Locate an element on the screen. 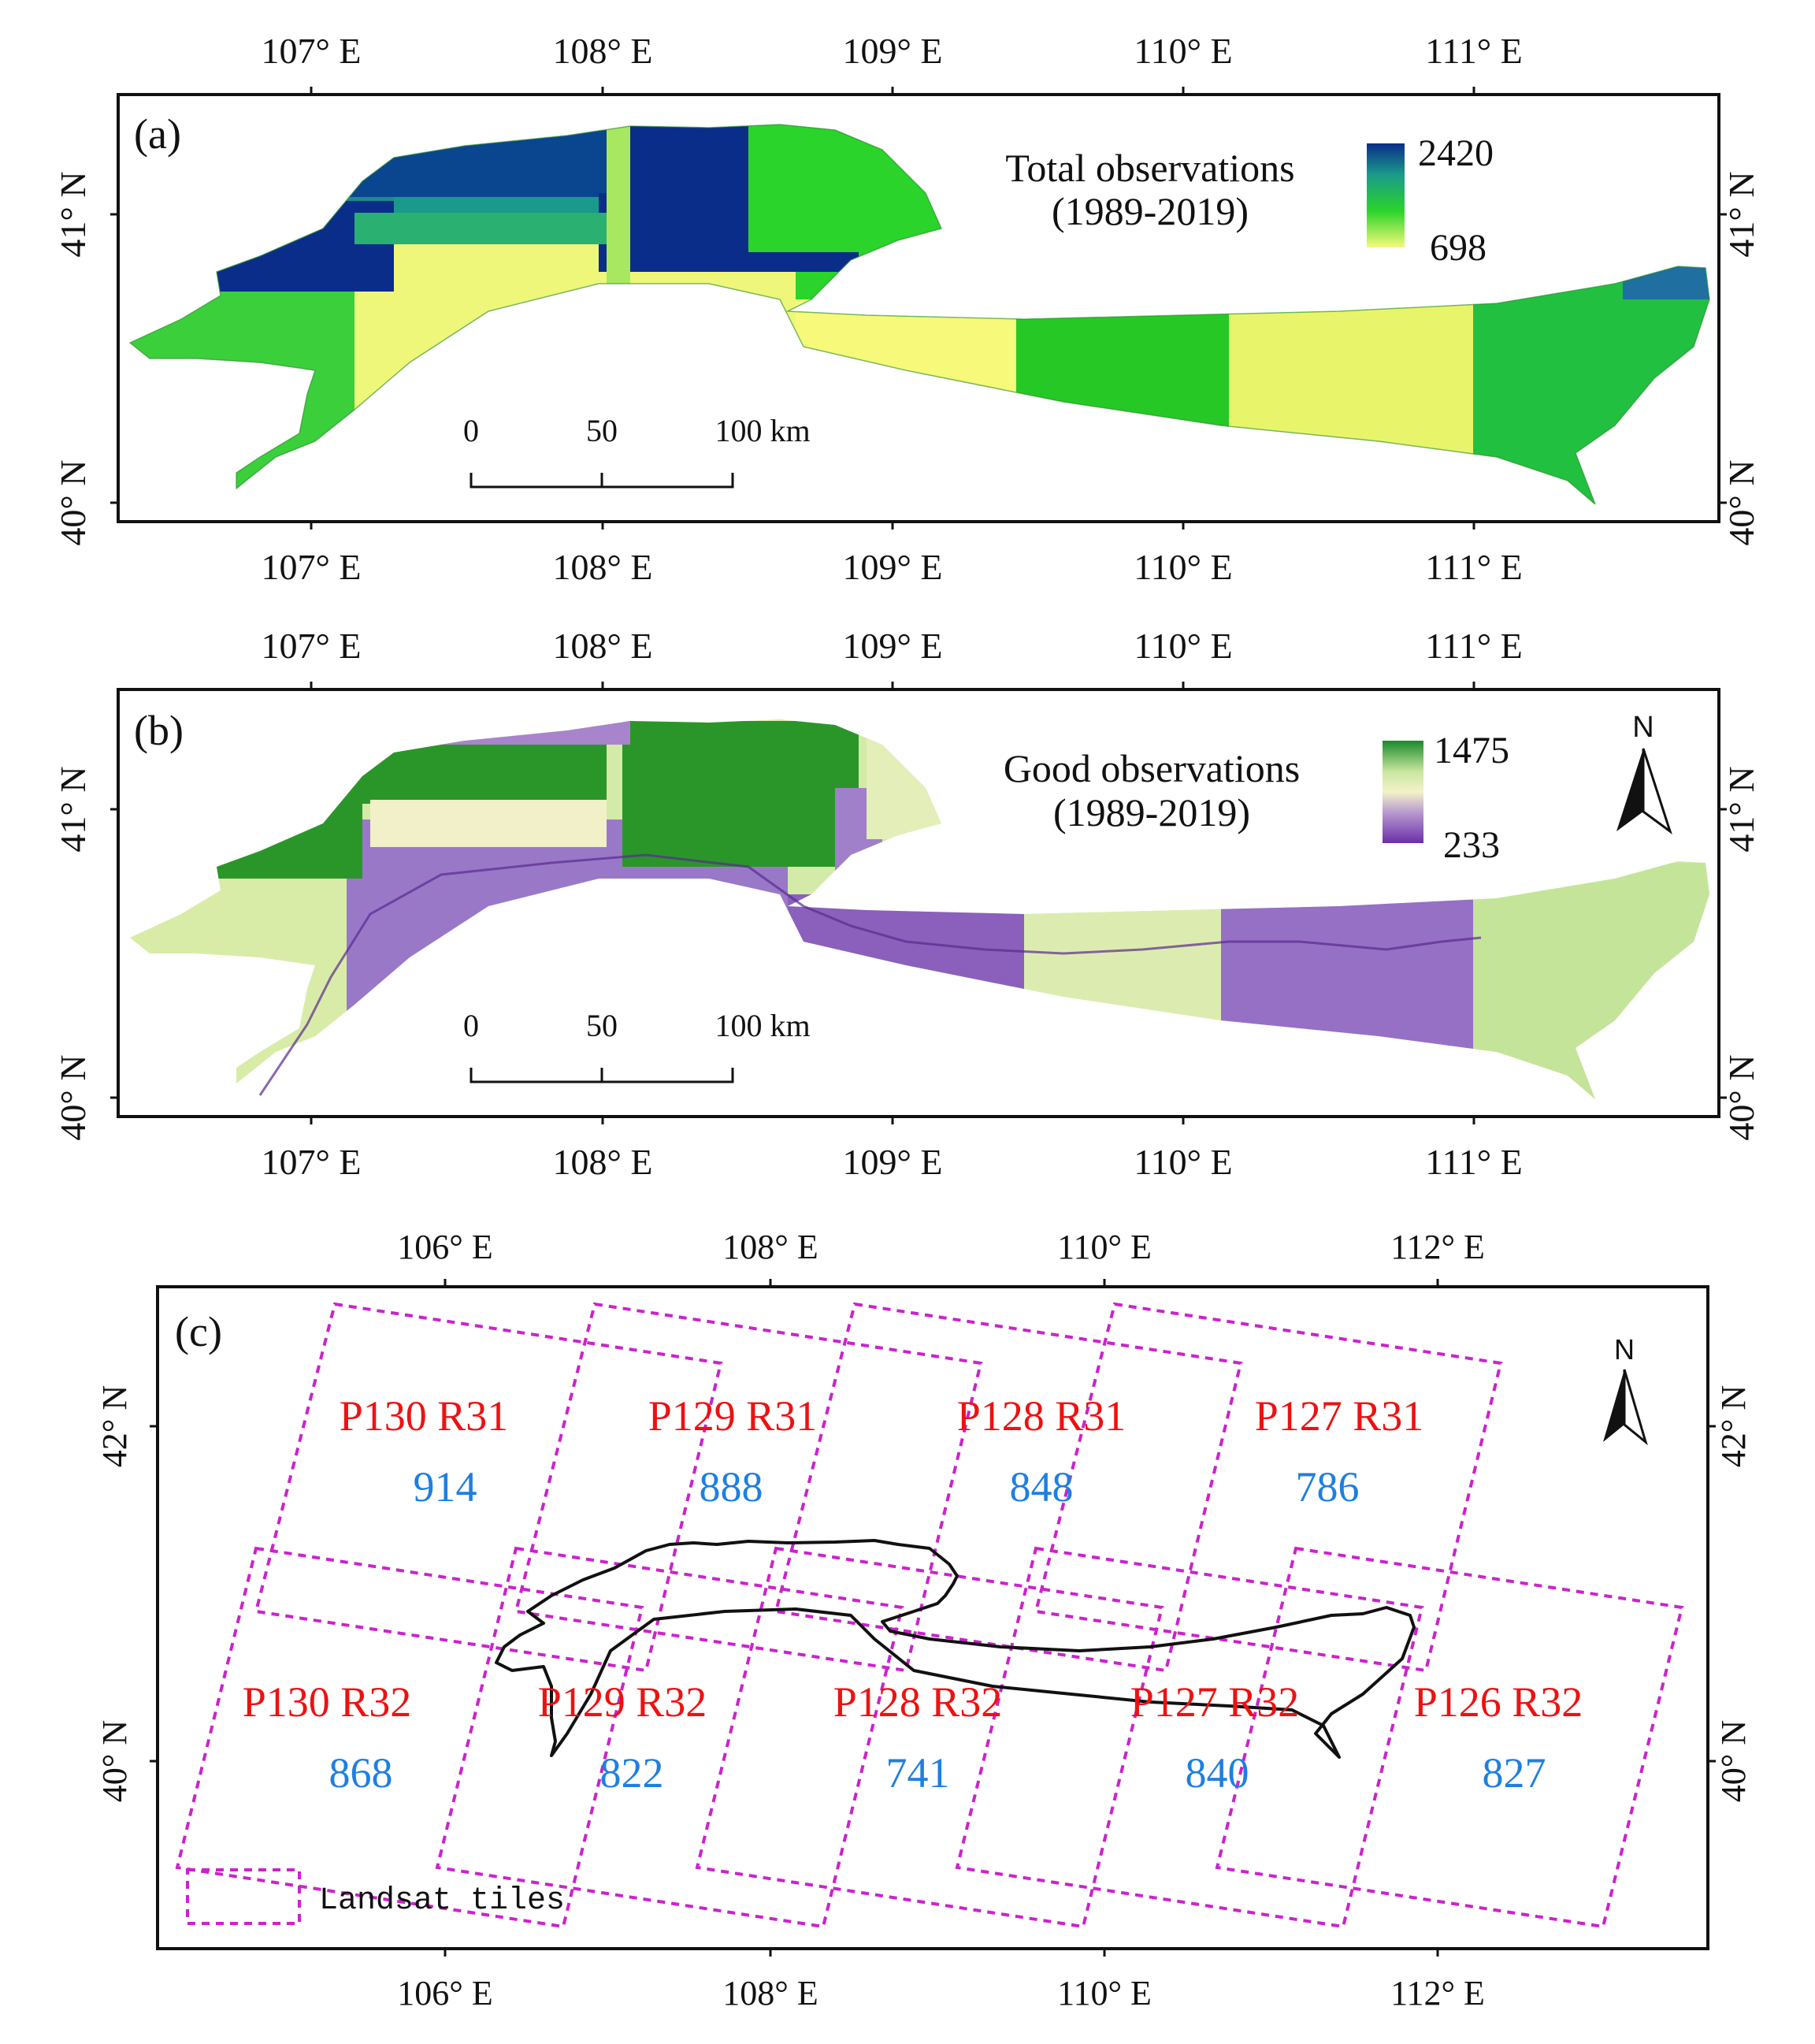 This screenshot has width=1815, height=2044. panel-c-label: (c) is located at coordinates (198, 1331).